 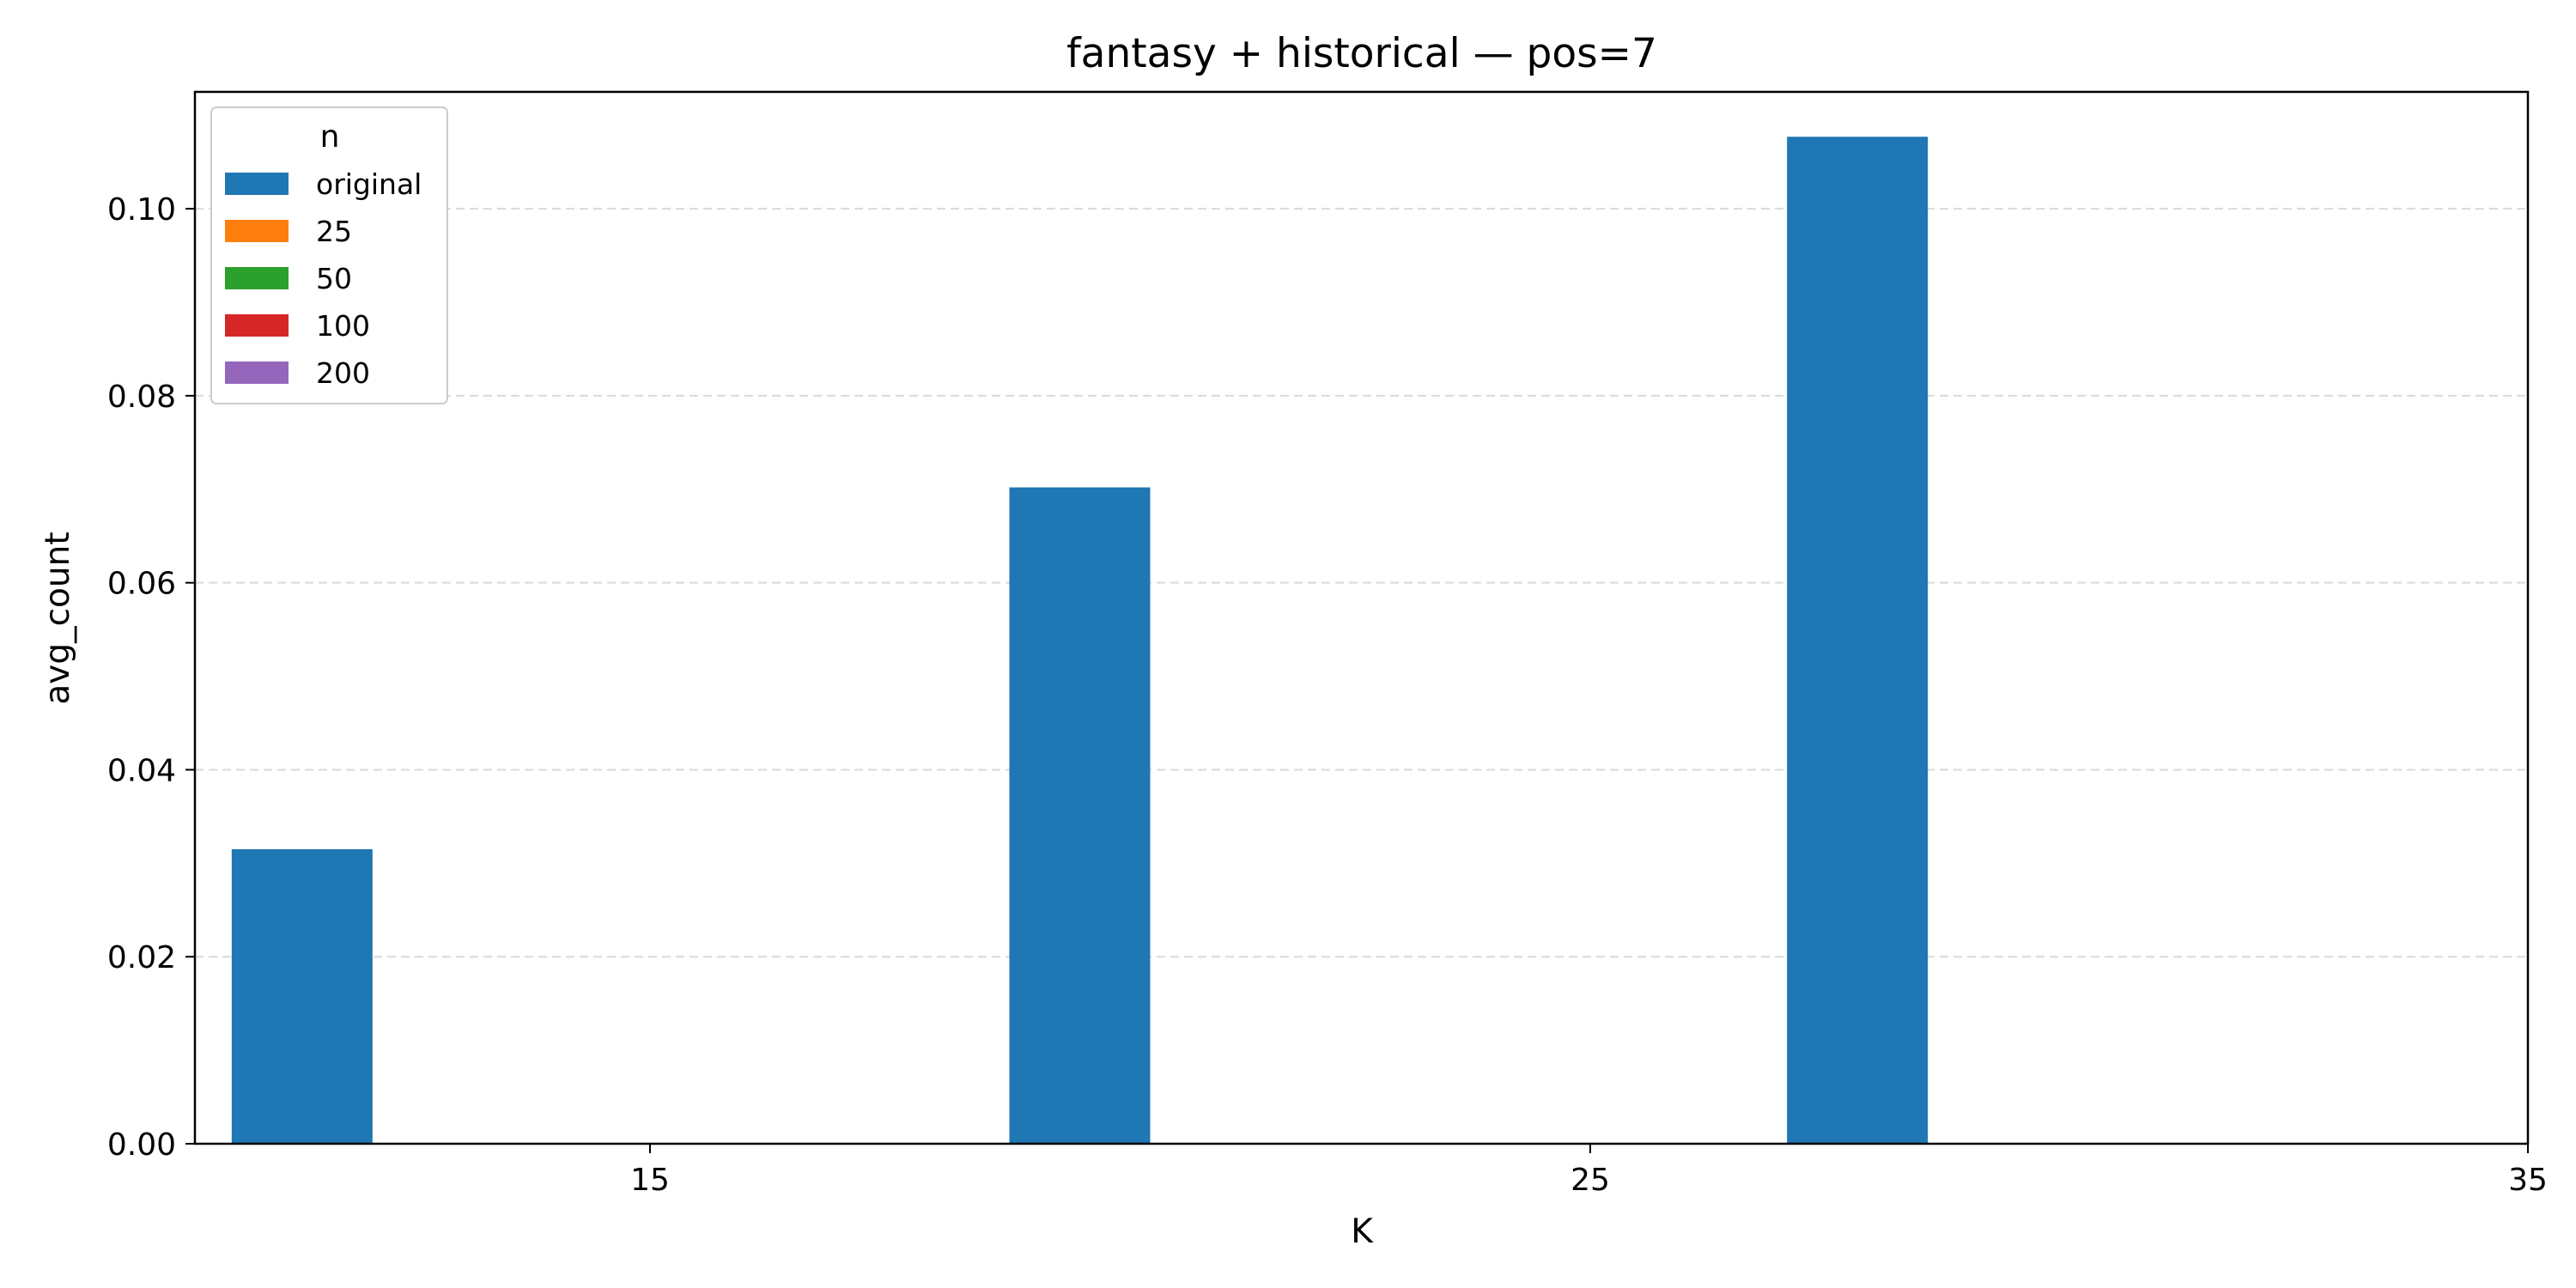 What do you see at coordinates (142, 1145) in the screenshot?
I see `y-tick-label: 0.00` at bounding box center [142, 1145].